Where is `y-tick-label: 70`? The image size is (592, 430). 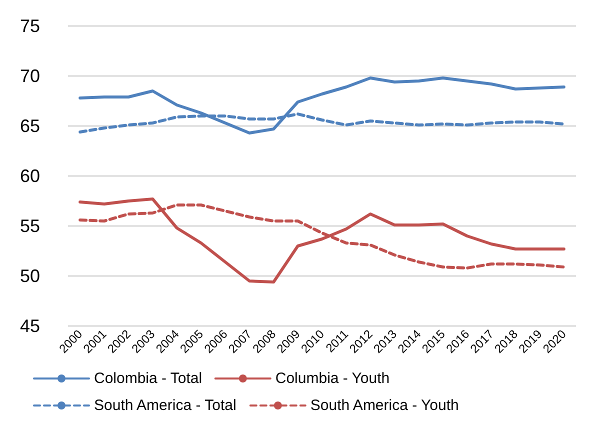
y-tick-label: 70 is located at coordinates (30, 76).